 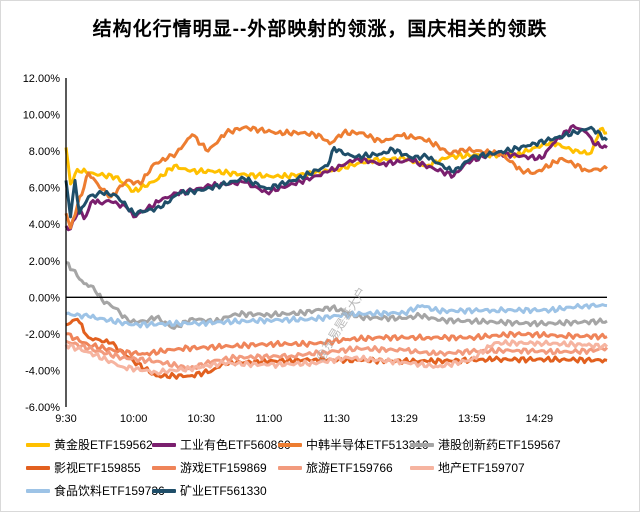 I want to click on y-tick-label: -6.00%, so click(x=42, y=408).